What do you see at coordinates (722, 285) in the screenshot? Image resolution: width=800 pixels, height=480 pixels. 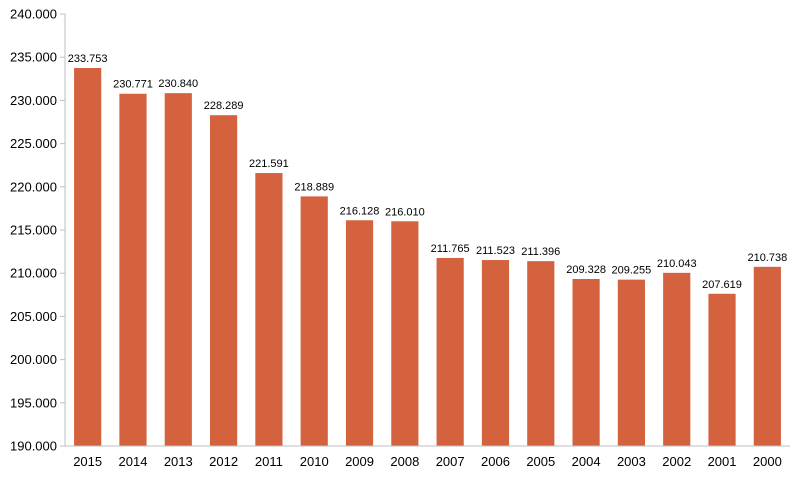 I see `data-label-2001: 207.619` at bounding box center [722, 285].